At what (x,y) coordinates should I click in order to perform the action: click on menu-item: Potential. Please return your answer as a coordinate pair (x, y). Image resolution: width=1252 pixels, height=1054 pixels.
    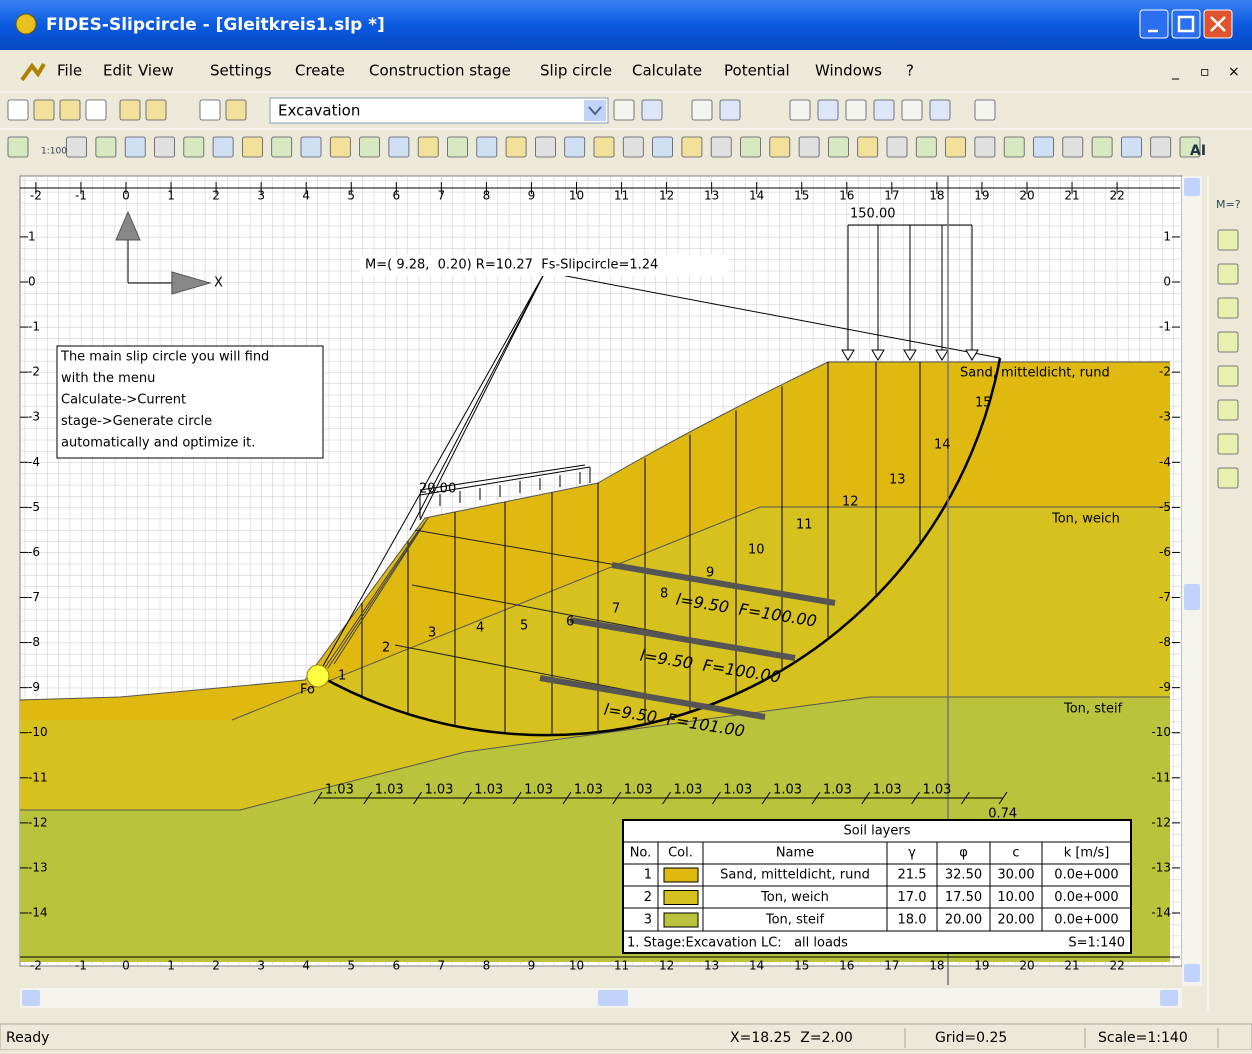
    Looking at the image, I should click on (757, 71).